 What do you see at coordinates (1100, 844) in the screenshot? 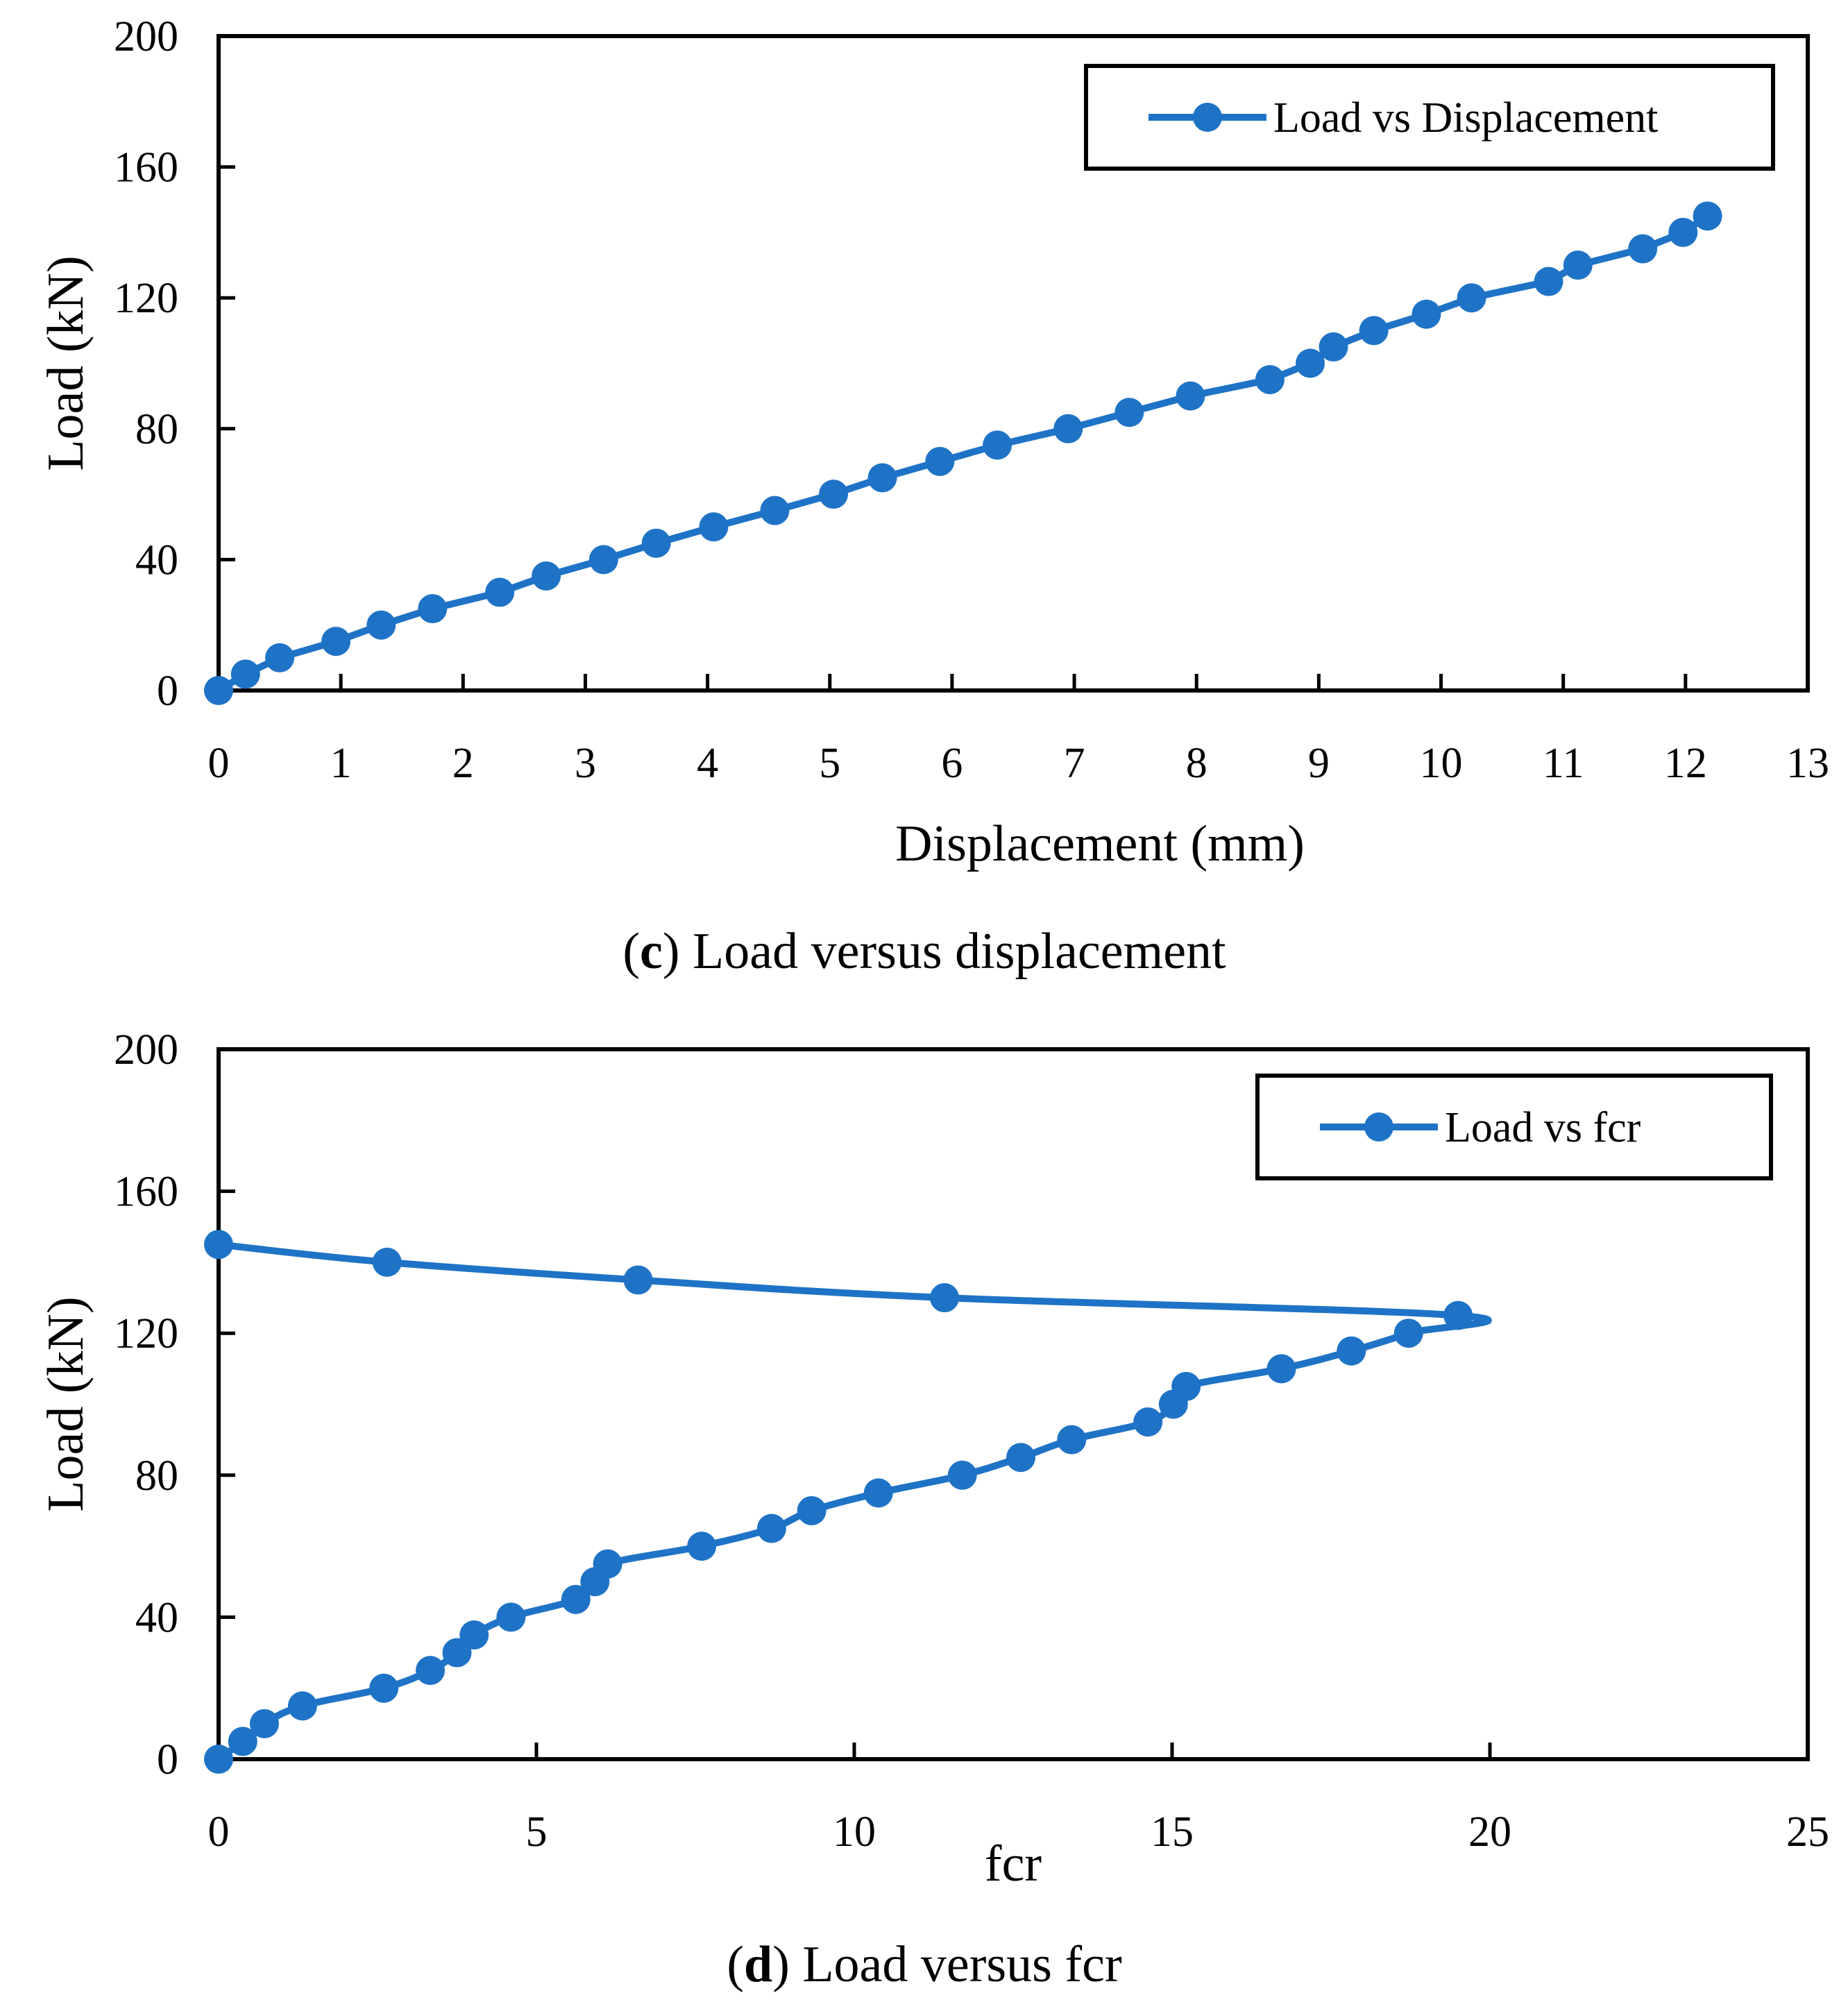
I see `x-axis-title: Displacement (mm)` at bounding box center [1100, 844].